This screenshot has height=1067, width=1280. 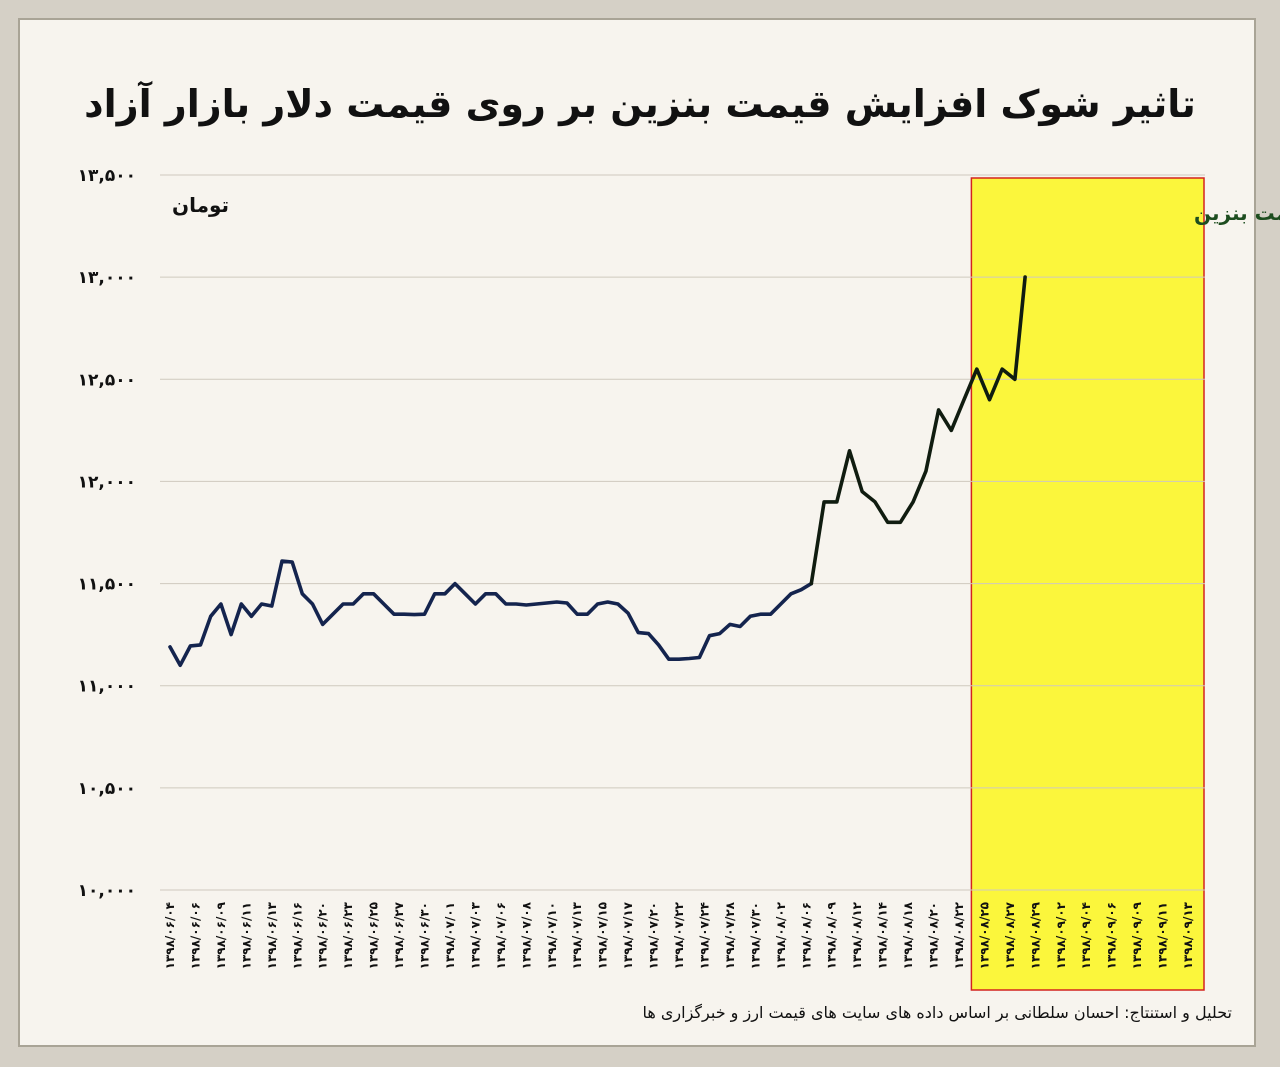 I want to click on x-tick-label: ۱۳۹۸/۰۶/۲۳, so click(x=348, y=935).